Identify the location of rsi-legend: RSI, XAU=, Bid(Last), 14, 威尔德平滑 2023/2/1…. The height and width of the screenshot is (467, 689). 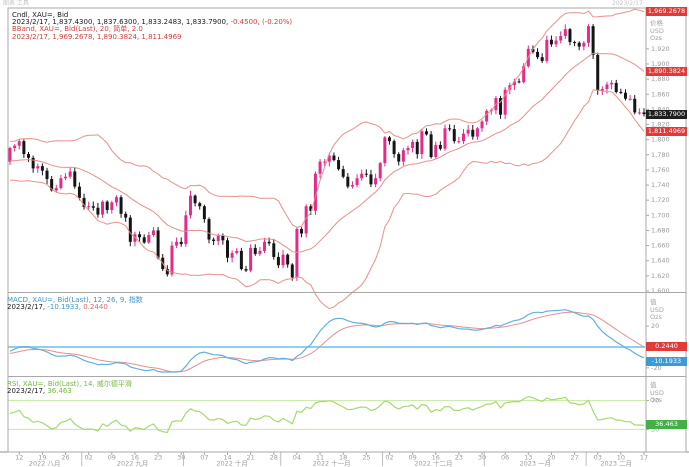
(69, 388).